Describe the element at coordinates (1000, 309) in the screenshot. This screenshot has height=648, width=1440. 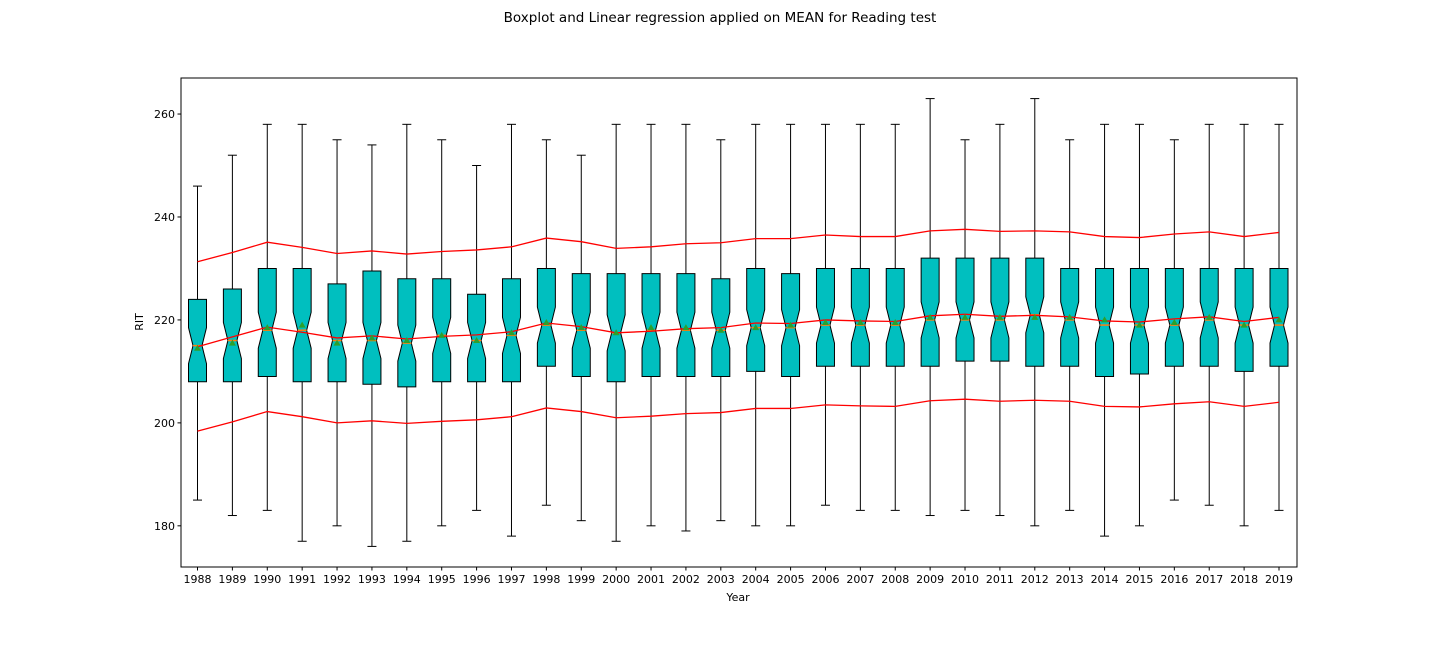
I see `box-2011` at that location.